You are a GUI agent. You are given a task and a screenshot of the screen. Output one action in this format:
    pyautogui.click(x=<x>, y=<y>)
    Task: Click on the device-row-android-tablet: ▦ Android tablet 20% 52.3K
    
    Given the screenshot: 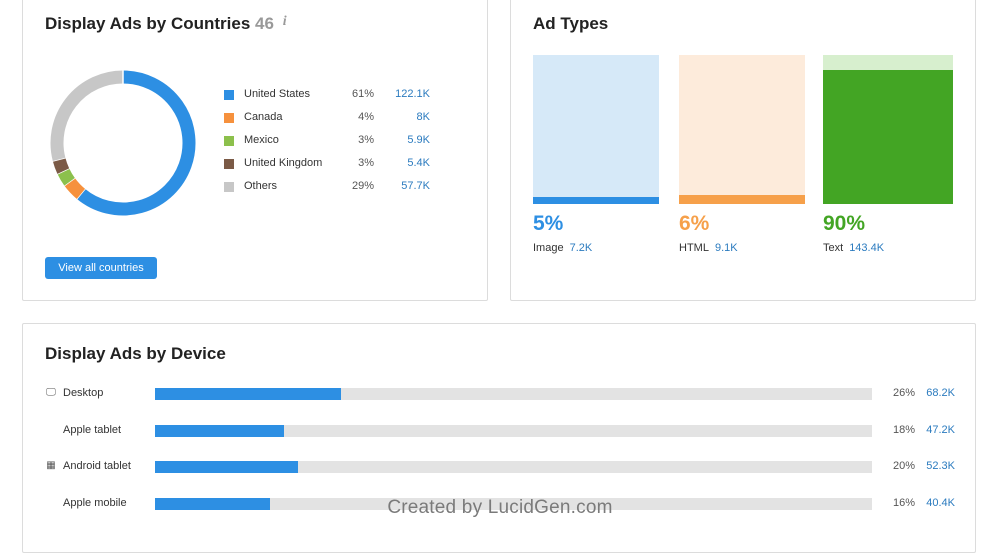 What is the action you would take?
    pyautogui.click(x=500, y=468)
    